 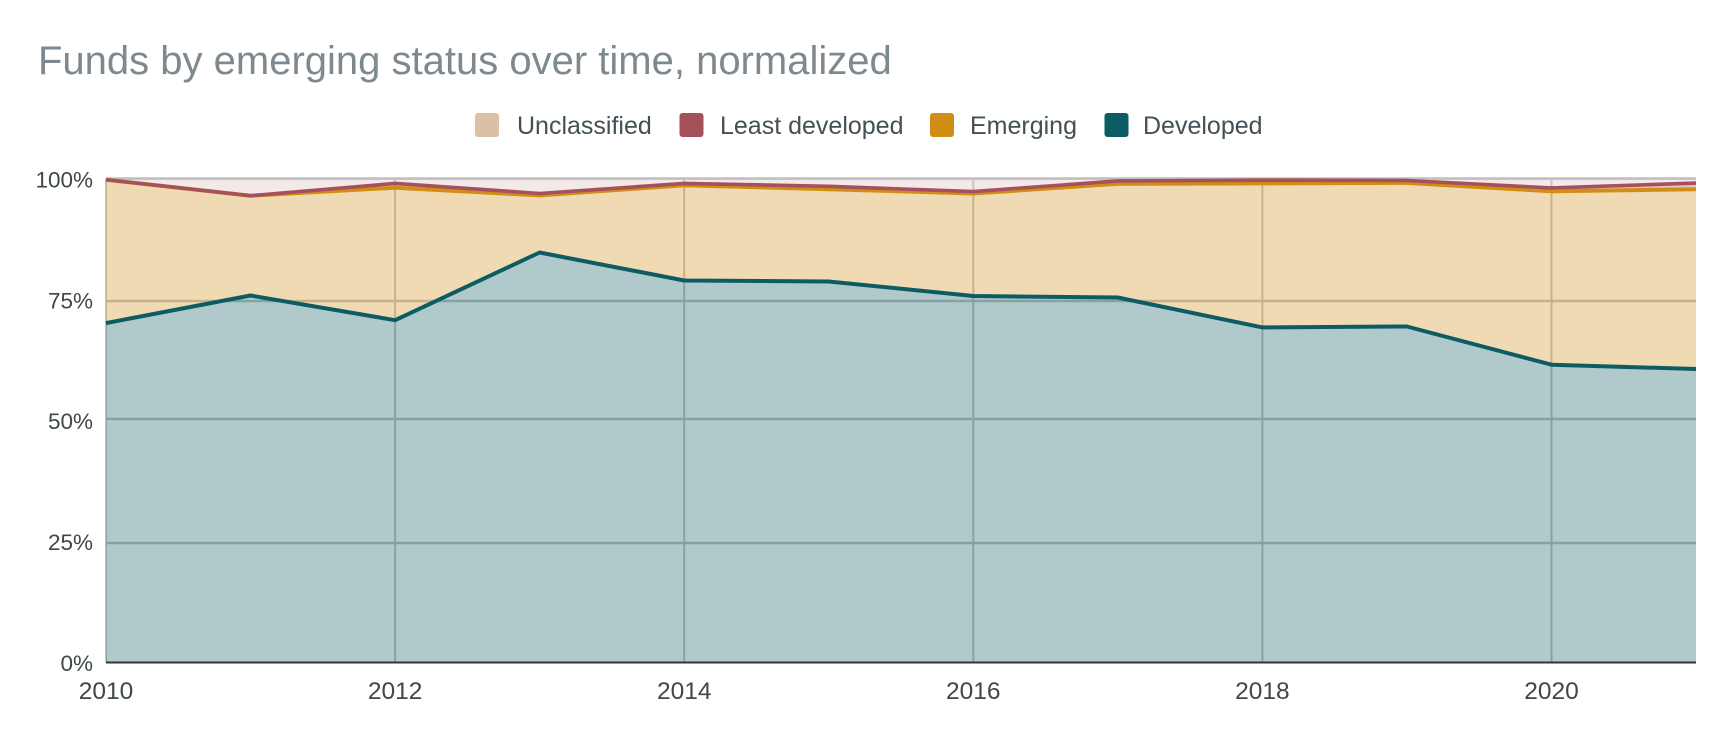 I want to click on svg-text: Unclassified, so click(x=584, y=126).